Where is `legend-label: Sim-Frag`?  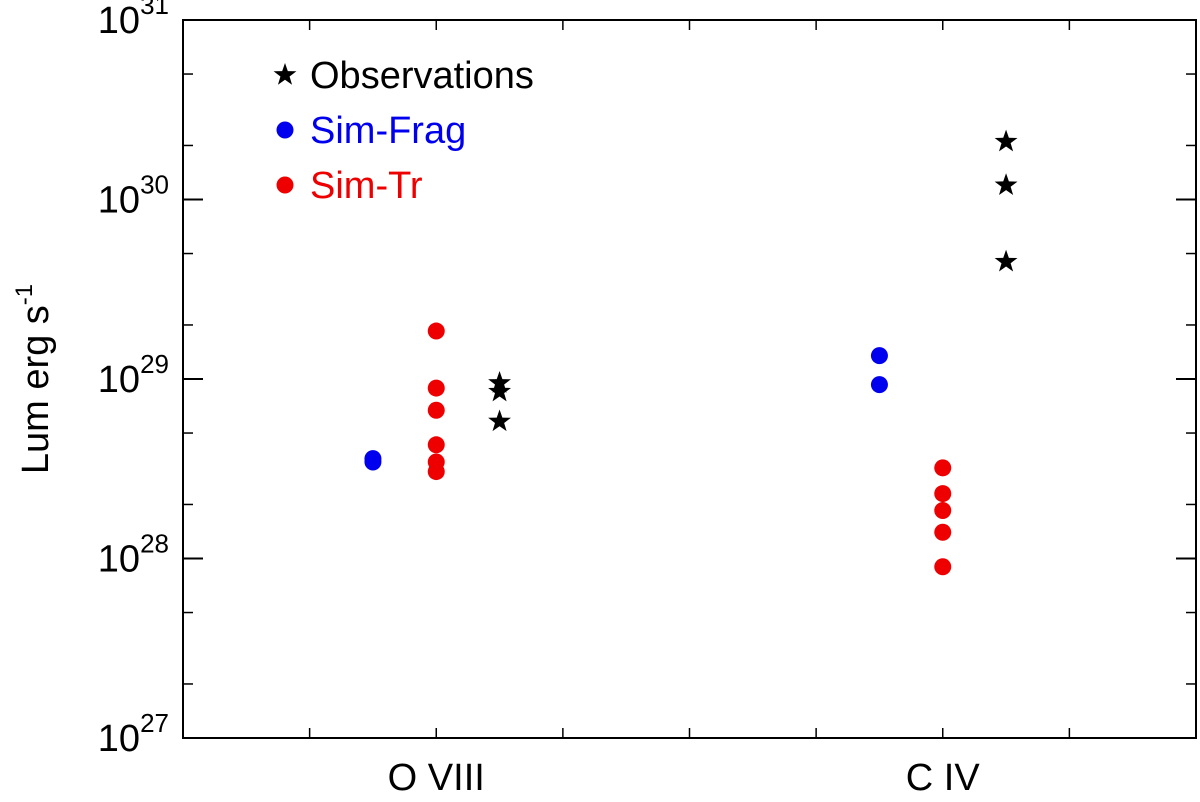 legend-label: Sim-Frag is located at coordinates (388, 131).